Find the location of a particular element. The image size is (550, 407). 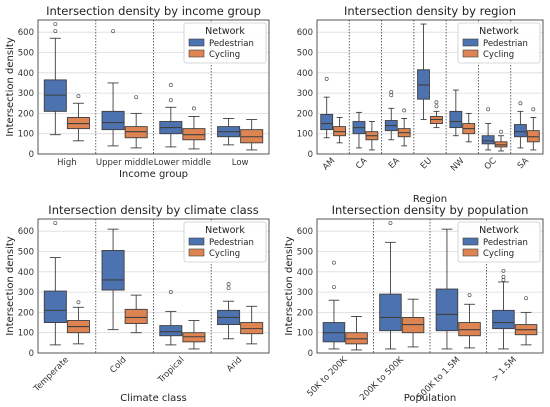

x-tick-label: Tropical is located at coordinates (171, 370).